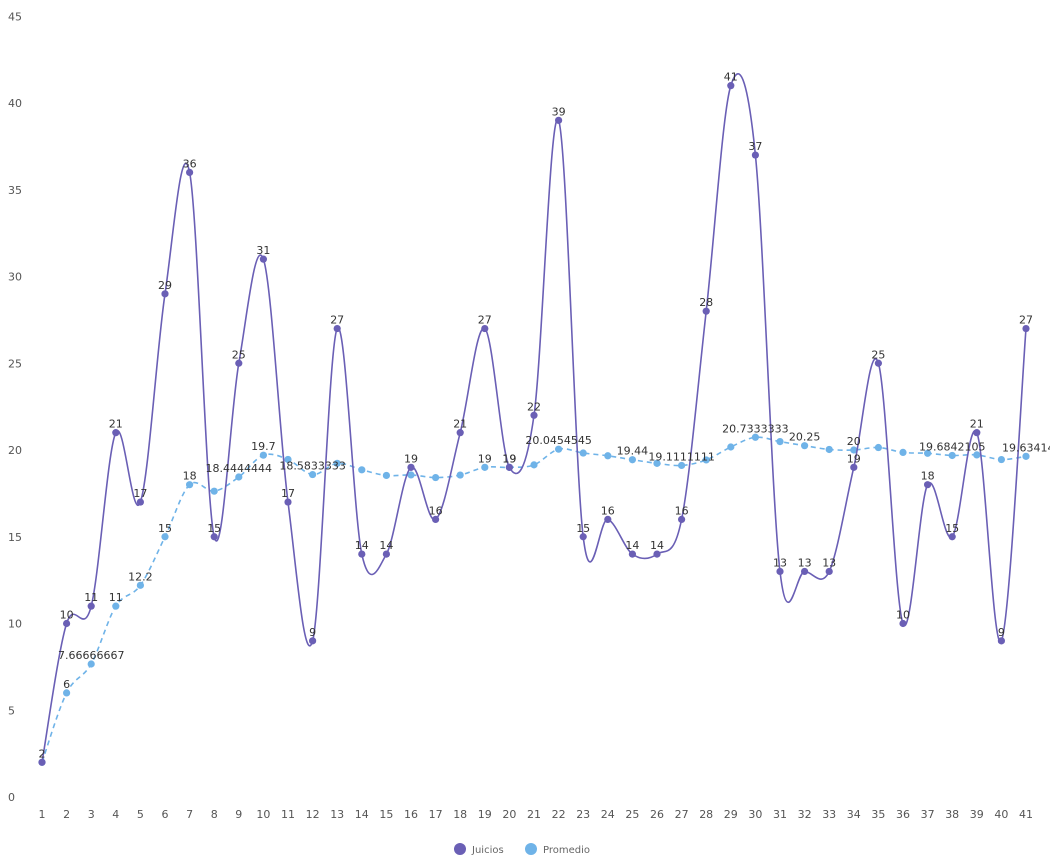 This screenshot has height=857, width=1050. Describe the element at coordinates (460, 849) in the screenshot. I see `legend-swatch-juicios` at that location.